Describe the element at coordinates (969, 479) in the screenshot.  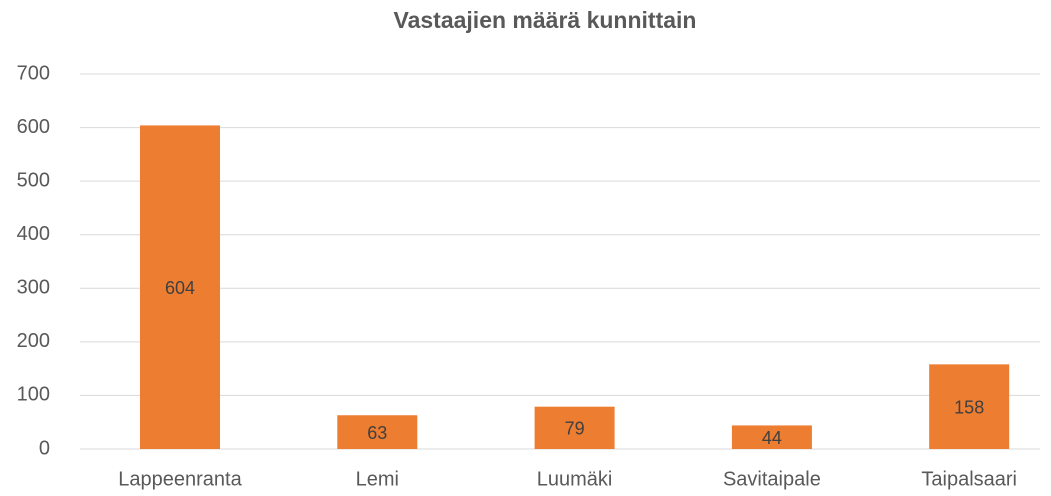
I see `x-tick-label: Taipalsaari` at that location.